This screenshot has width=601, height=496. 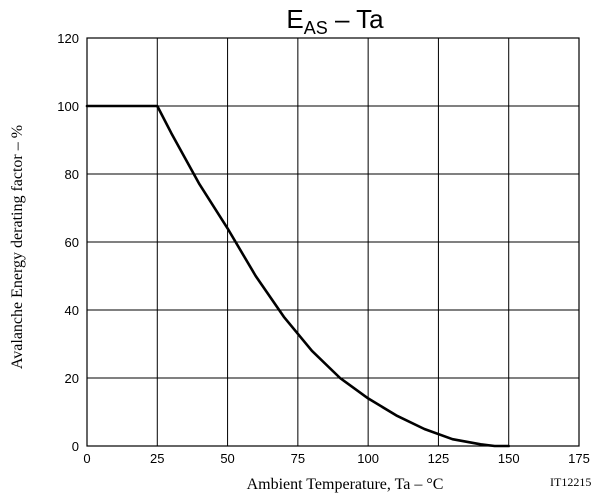 I want to click on x-tick-label: 125, so click(x=439, y=458).